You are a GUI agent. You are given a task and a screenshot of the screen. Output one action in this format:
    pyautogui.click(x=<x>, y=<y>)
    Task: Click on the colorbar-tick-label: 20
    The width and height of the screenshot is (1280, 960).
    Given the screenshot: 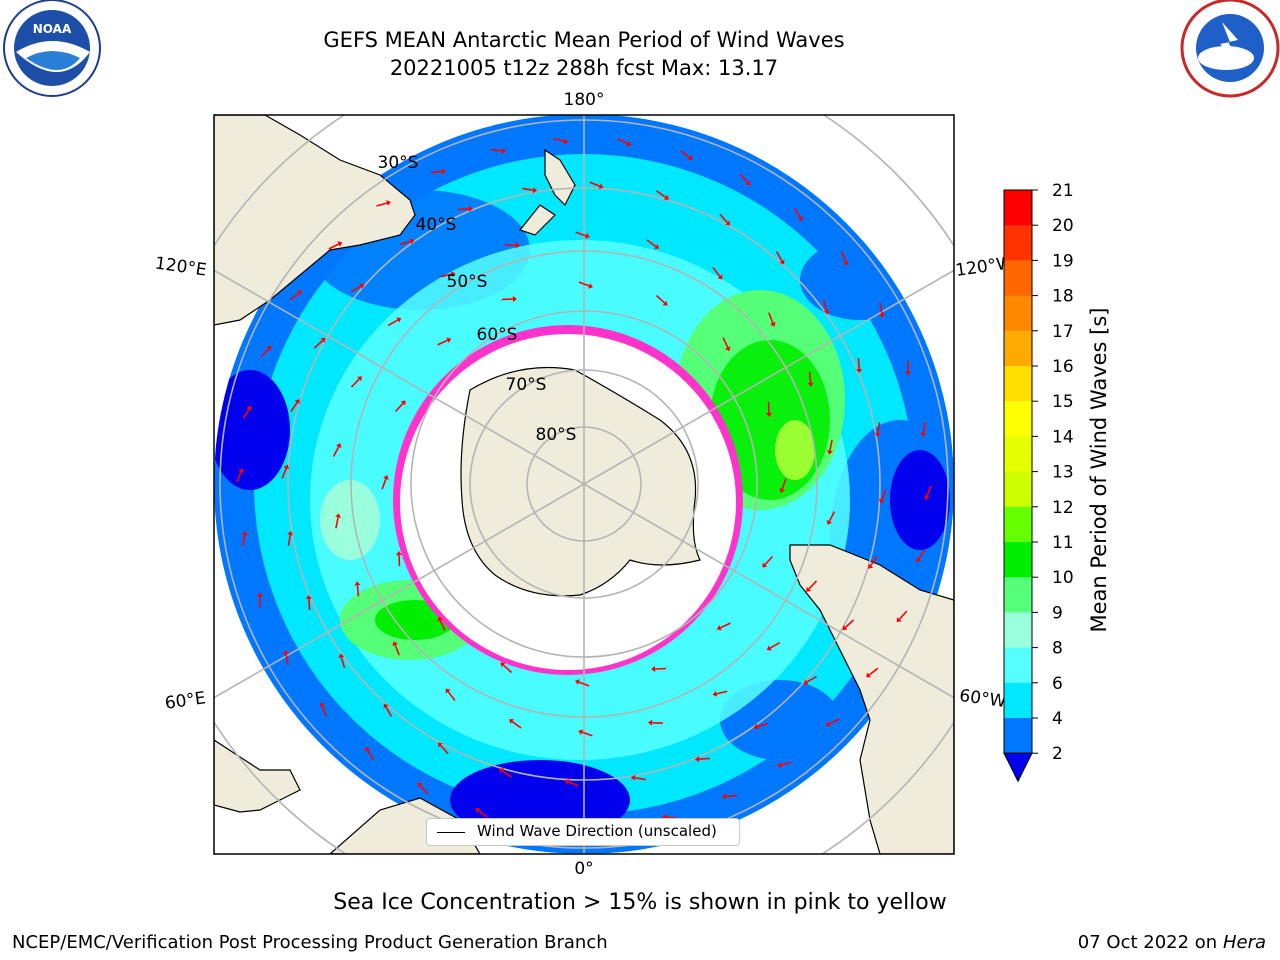 What is the action you would take?
    pyautogui.click(x=1063, y=226)
    